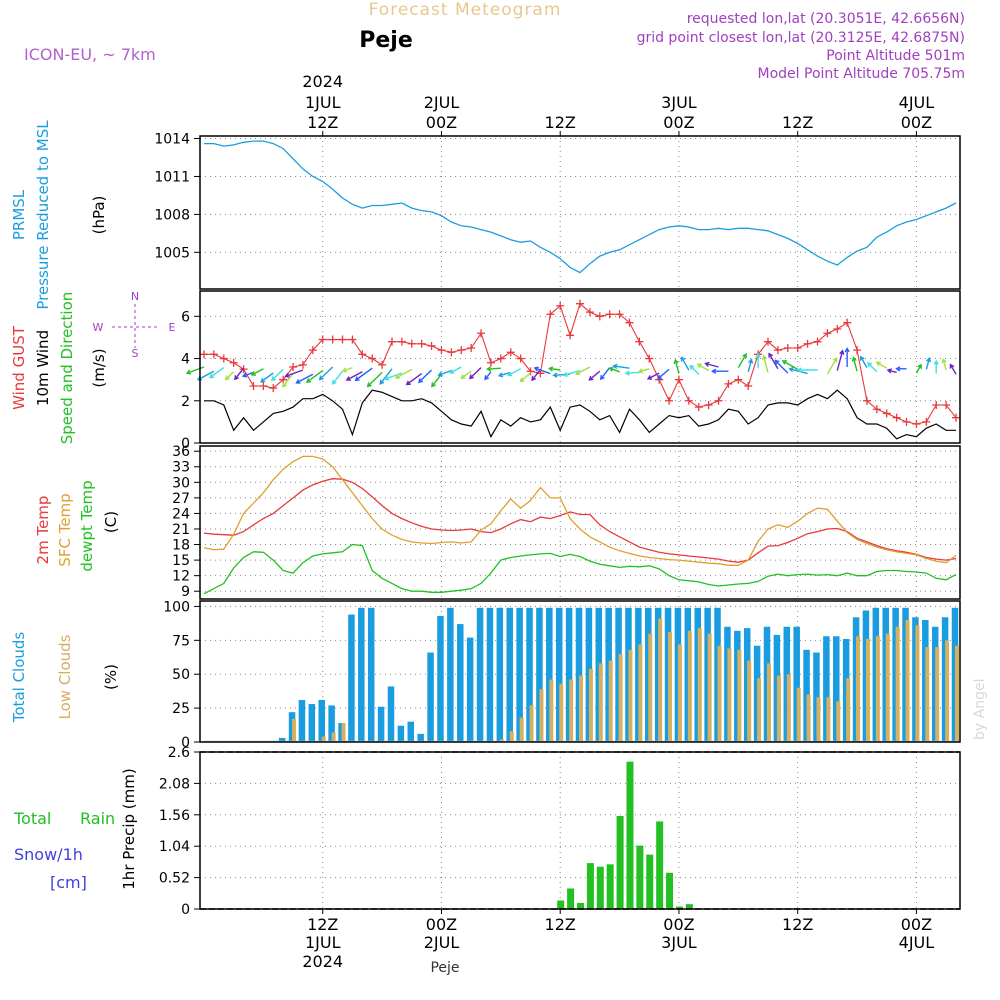 This screenshot has width=1000, height=1000. What do you see at coordinates (185, 402) in the screenshot?
I see `y-tick-label: 2` at bounding box center [185, 402].